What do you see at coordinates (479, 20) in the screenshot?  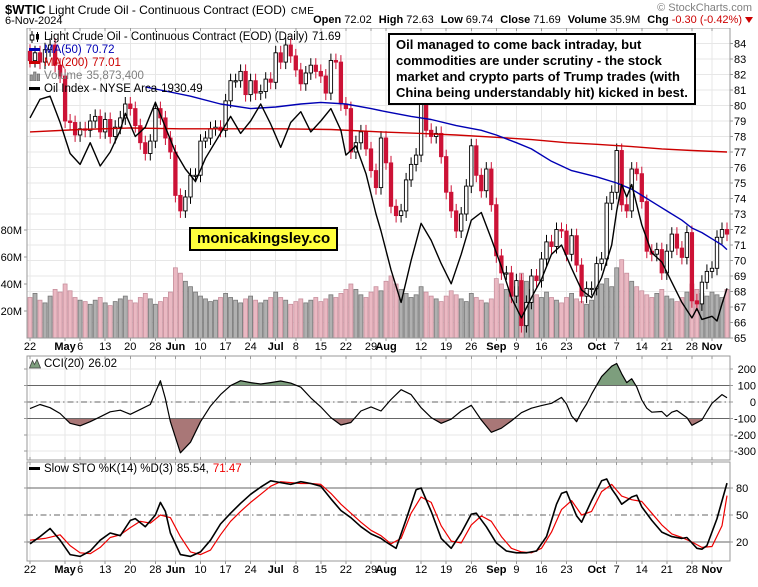 I see `low-value: 69.74` at bounding box center [479, 20].